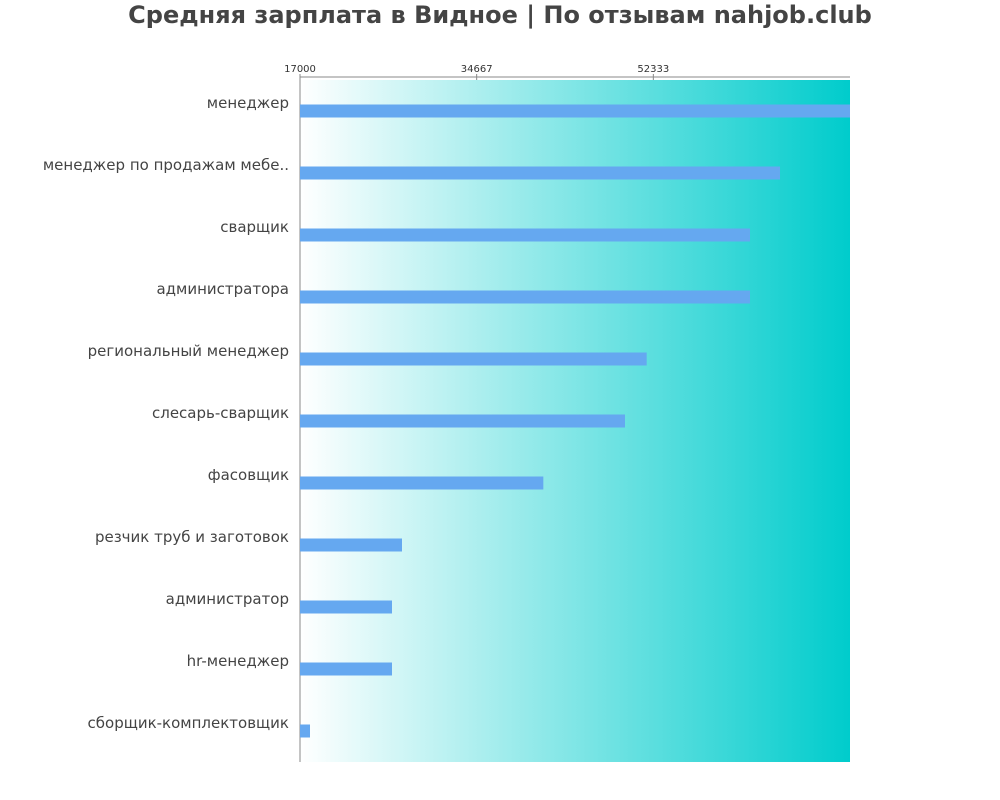 Image resolution: width=1000 pixels, height=800 pixels. I want to click on x-tick-label: 34667, so click(477, 69).